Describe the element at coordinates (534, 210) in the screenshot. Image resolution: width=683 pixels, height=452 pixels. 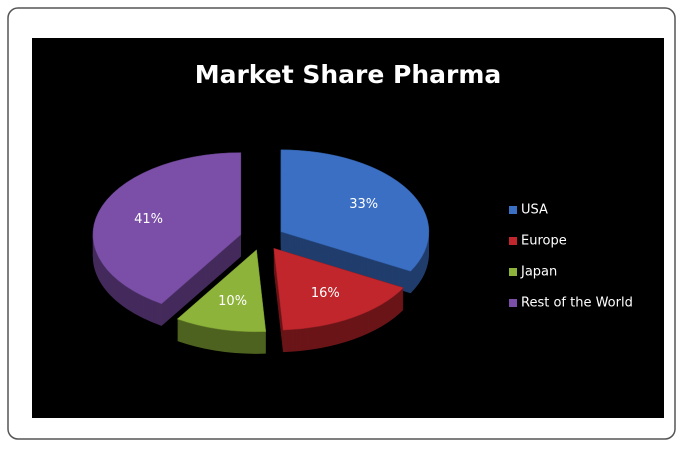
I see `legend-label: USA` at that location.